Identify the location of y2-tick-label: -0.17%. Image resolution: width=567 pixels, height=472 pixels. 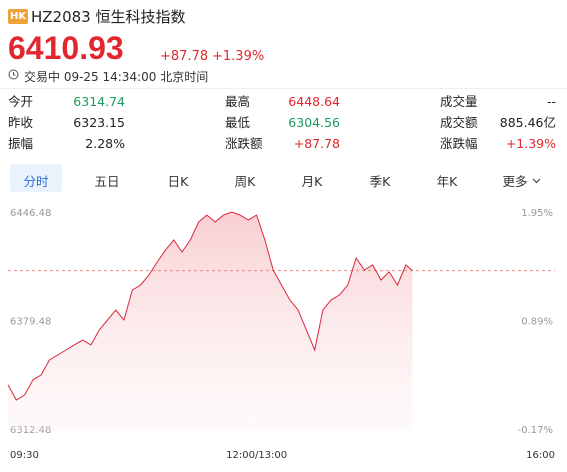
(535, 430).